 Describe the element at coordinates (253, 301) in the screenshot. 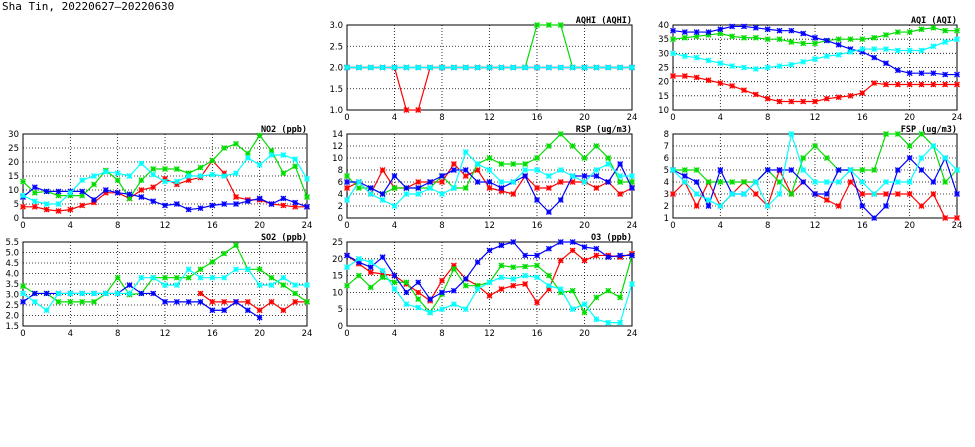

I see `series-line` at that location.